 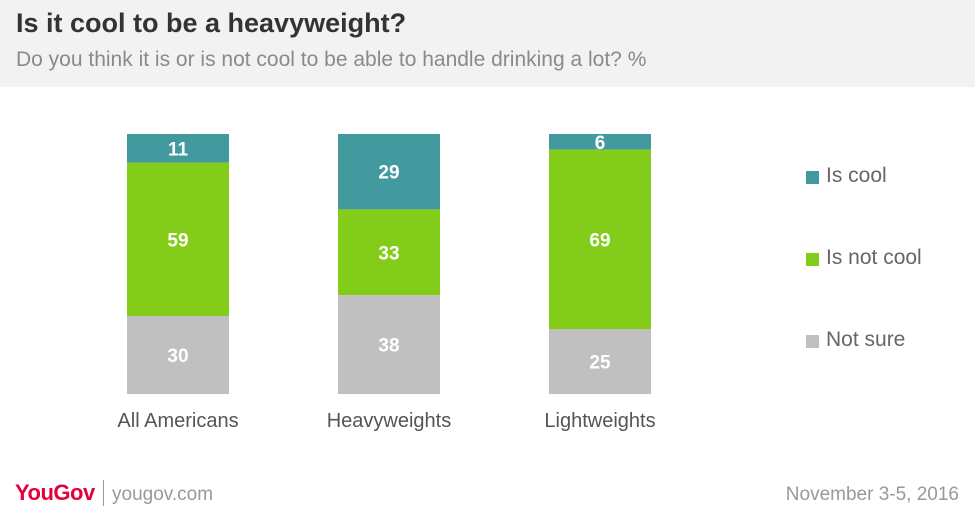 I want to click on data-label-is-cool-2: 6, so click(x=600, y=143).